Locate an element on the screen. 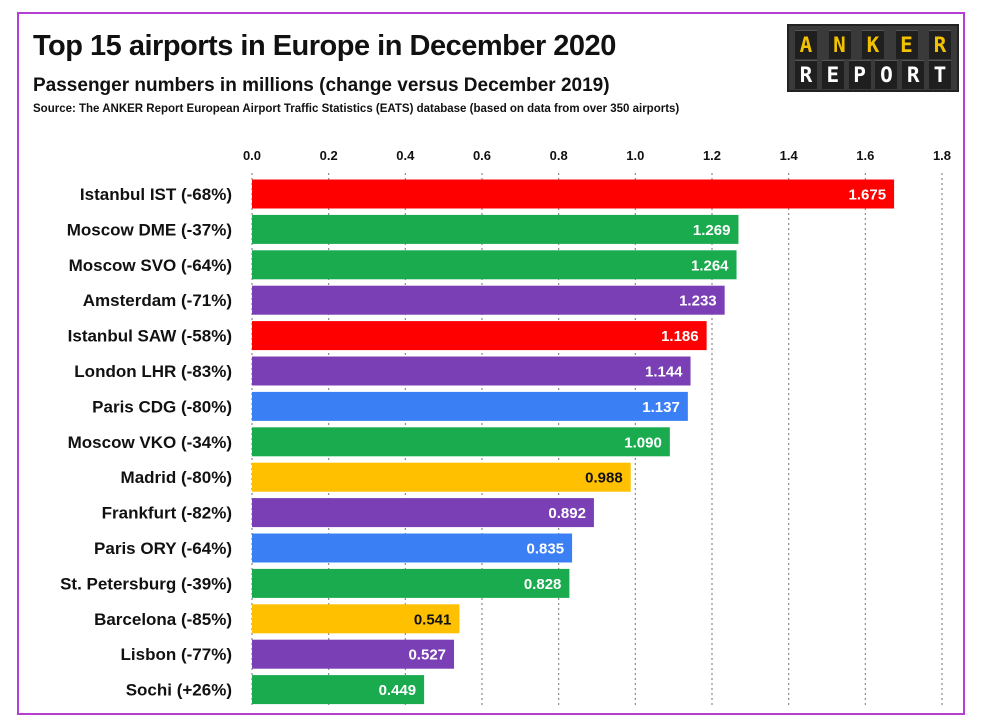  logo-top-letter: N is located at coordinates (839, 44).